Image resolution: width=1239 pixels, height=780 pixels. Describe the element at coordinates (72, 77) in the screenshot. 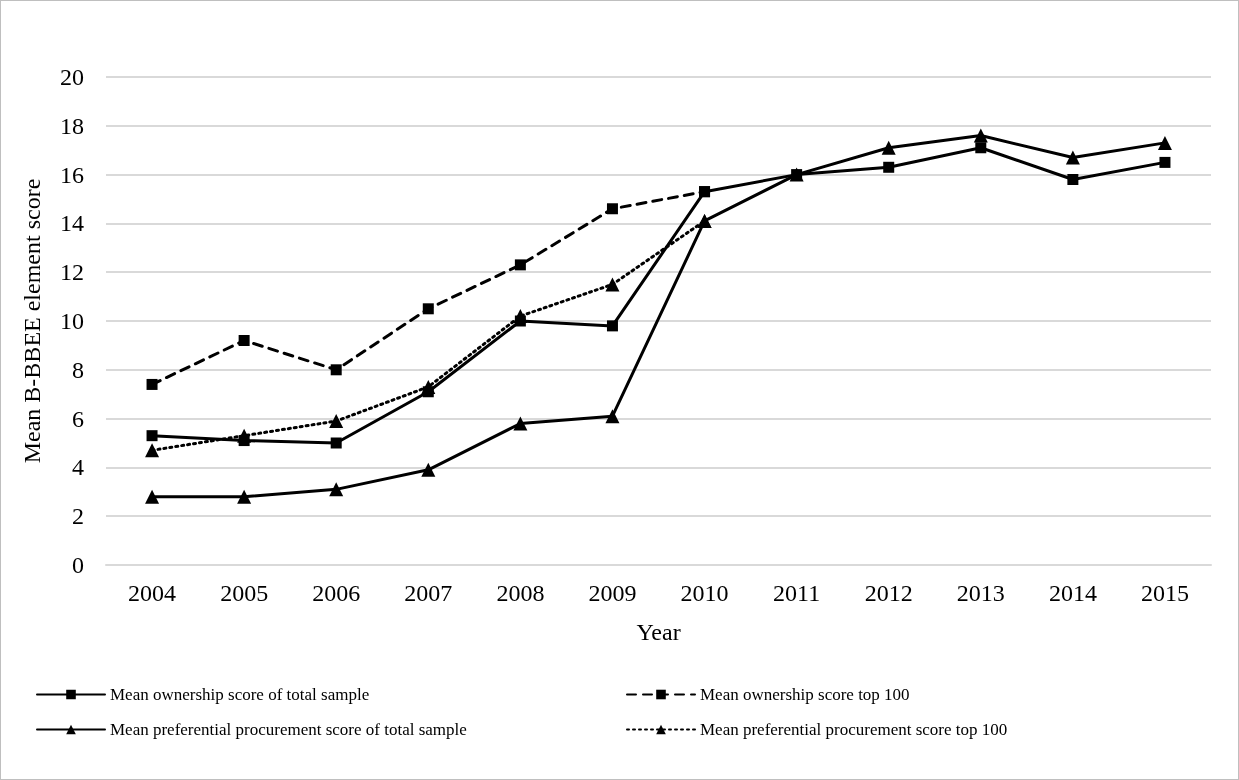

I see `y-tick-label: 20` at that location.